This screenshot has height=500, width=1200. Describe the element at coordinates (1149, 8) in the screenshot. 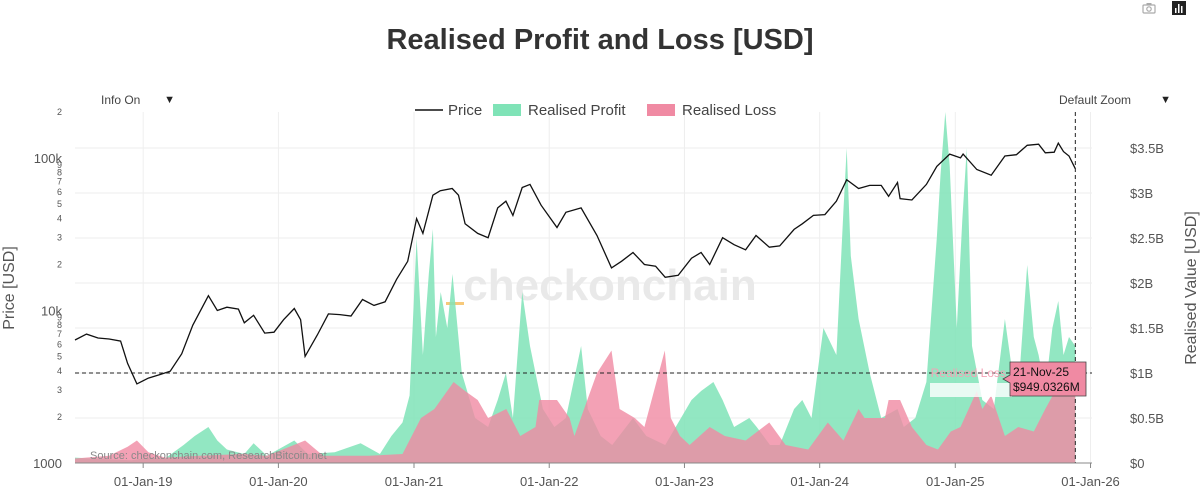

I see `camera-icon` at that location.